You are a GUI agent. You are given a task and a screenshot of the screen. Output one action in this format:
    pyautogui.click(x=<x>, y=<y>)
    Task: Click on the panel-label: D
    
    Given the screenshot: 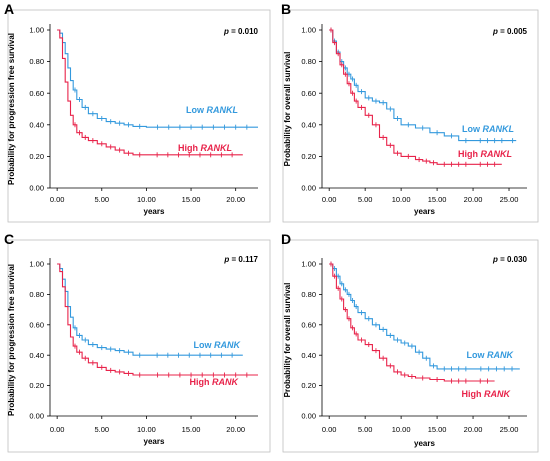 What is the action you would take?
    pyautogui.click(x=286, y=239)
    